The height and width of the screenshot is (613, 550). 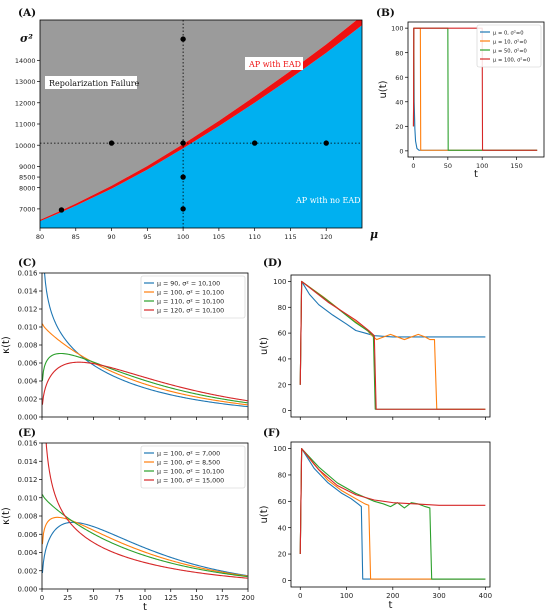 What do you see at coordinates (6, 345) in the screenshot?
I see `y-axis-label: κ(t)` at bounding box center [6, 345].